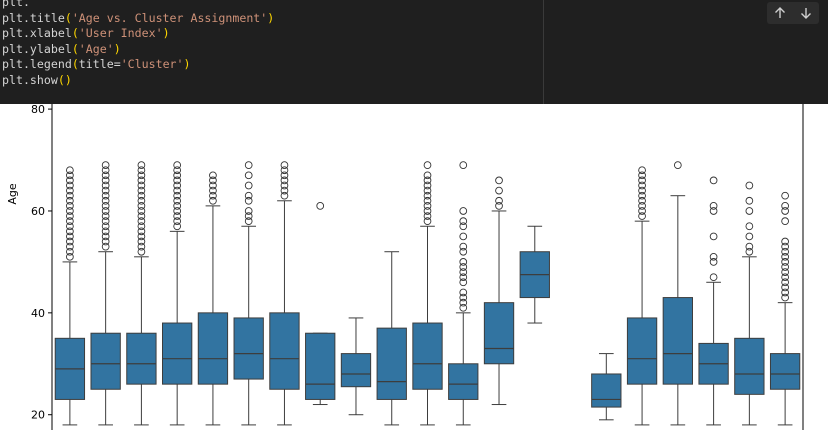  I want to click on code-token: plt.title, so click(33, 17).